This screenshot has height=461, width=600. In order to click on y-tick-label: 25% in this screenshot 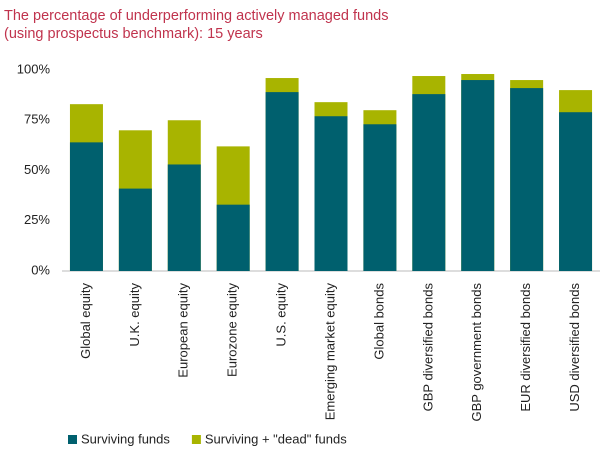, I will do `click(37, 219)`.